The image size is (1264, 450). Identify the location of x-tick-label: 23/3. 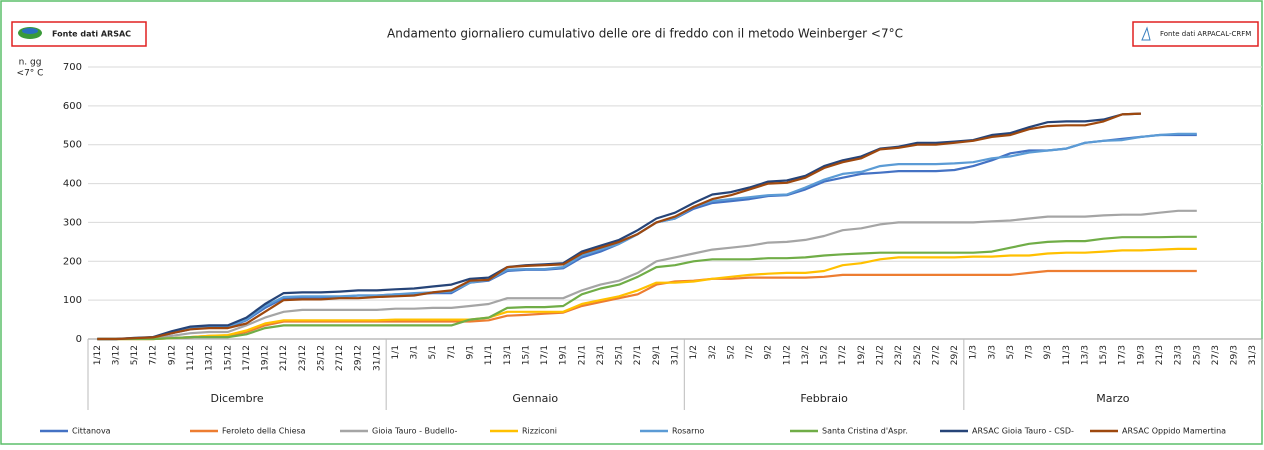
(1179, 355).